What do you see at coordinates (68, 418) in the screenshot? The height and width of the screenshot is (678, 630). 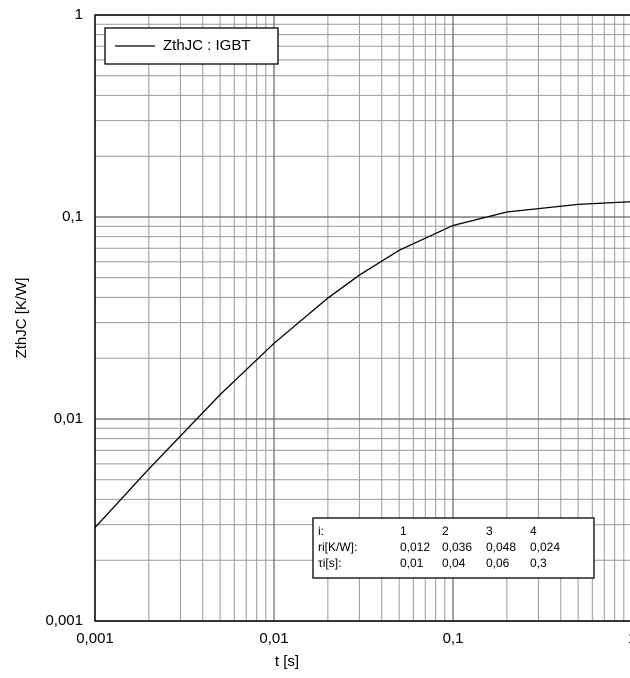 I see `y-tick-label: 0,01` at bounding box center [68, 418].